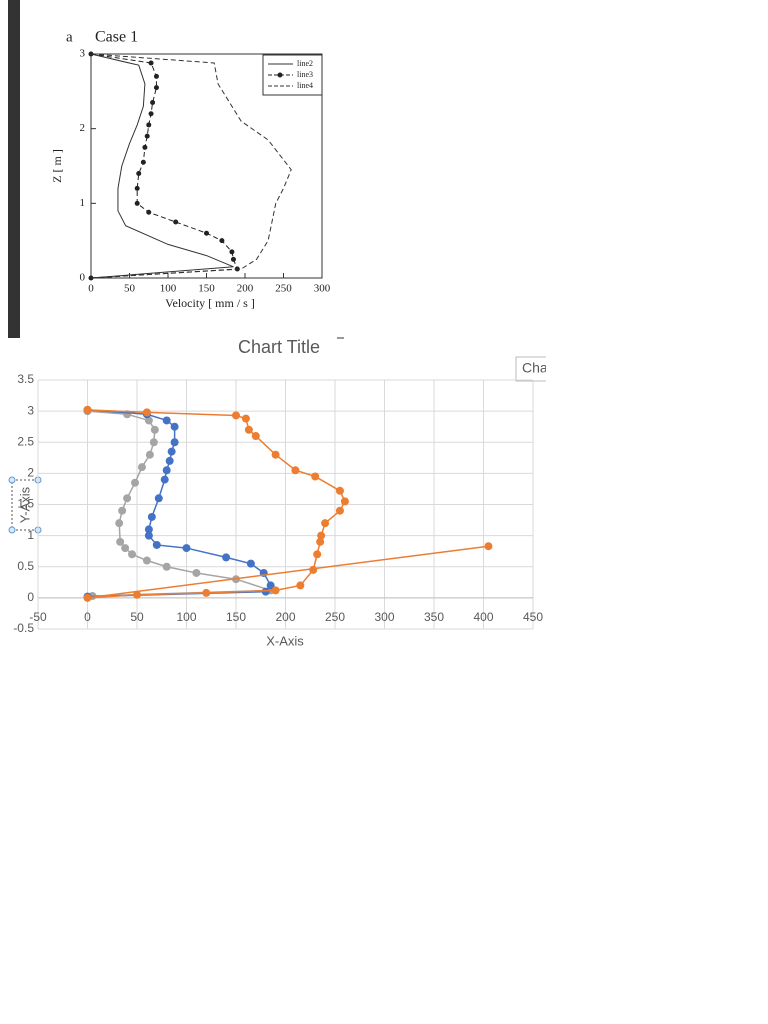 The height and width of the screenshot is (1024, 768). Describe the element at coordinates (210, 303) in the screenshot. I see `x-axis-label: Velocity [ mm / s ]` at that location.